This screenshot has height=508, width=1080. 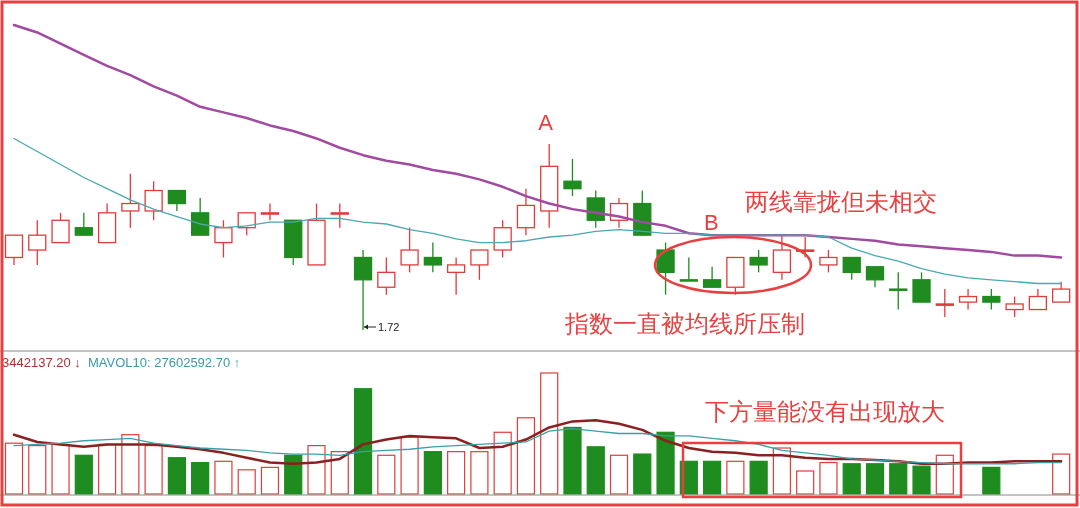 I want to click on annotation: 指数一直被均线所压制, so click(x=684, y=323).